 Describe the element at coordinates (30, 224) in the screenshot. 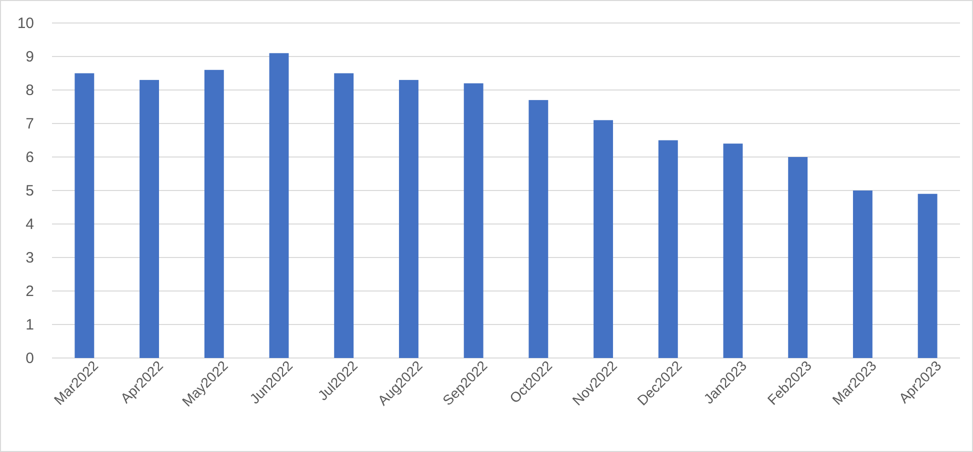

I see `y-tick-label: 4` at that location.